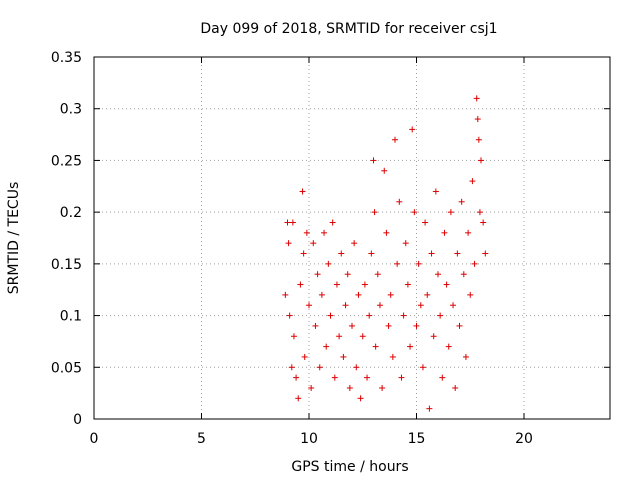 This screenshot has height=480, width=640. Describe the element at coordinates (71, 110) in the screenshot. I see `y-tick-label: 0.3` at that location.